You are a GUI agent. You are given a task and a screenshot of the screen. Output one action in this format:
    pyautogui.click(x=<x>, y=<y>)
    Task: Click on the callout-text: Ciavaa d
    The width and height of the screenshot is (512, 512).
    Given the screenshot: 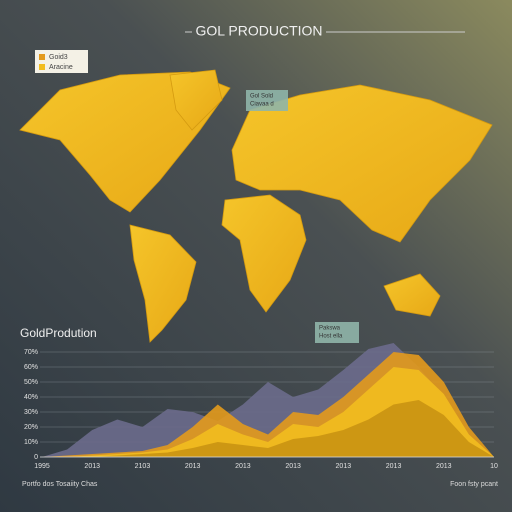 What is the action you would take?
    pyautogui.click(x=262, y=105)
    